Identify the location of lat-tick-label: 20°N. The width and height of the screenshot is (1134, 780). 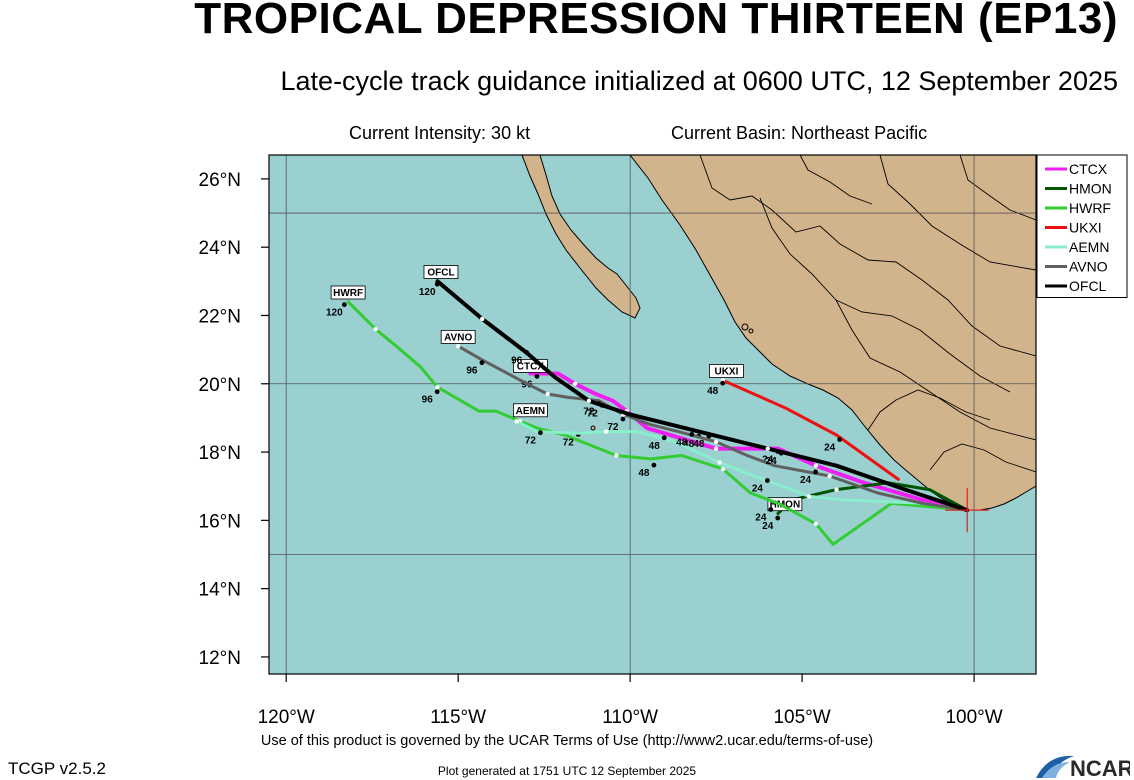
(220, 385).